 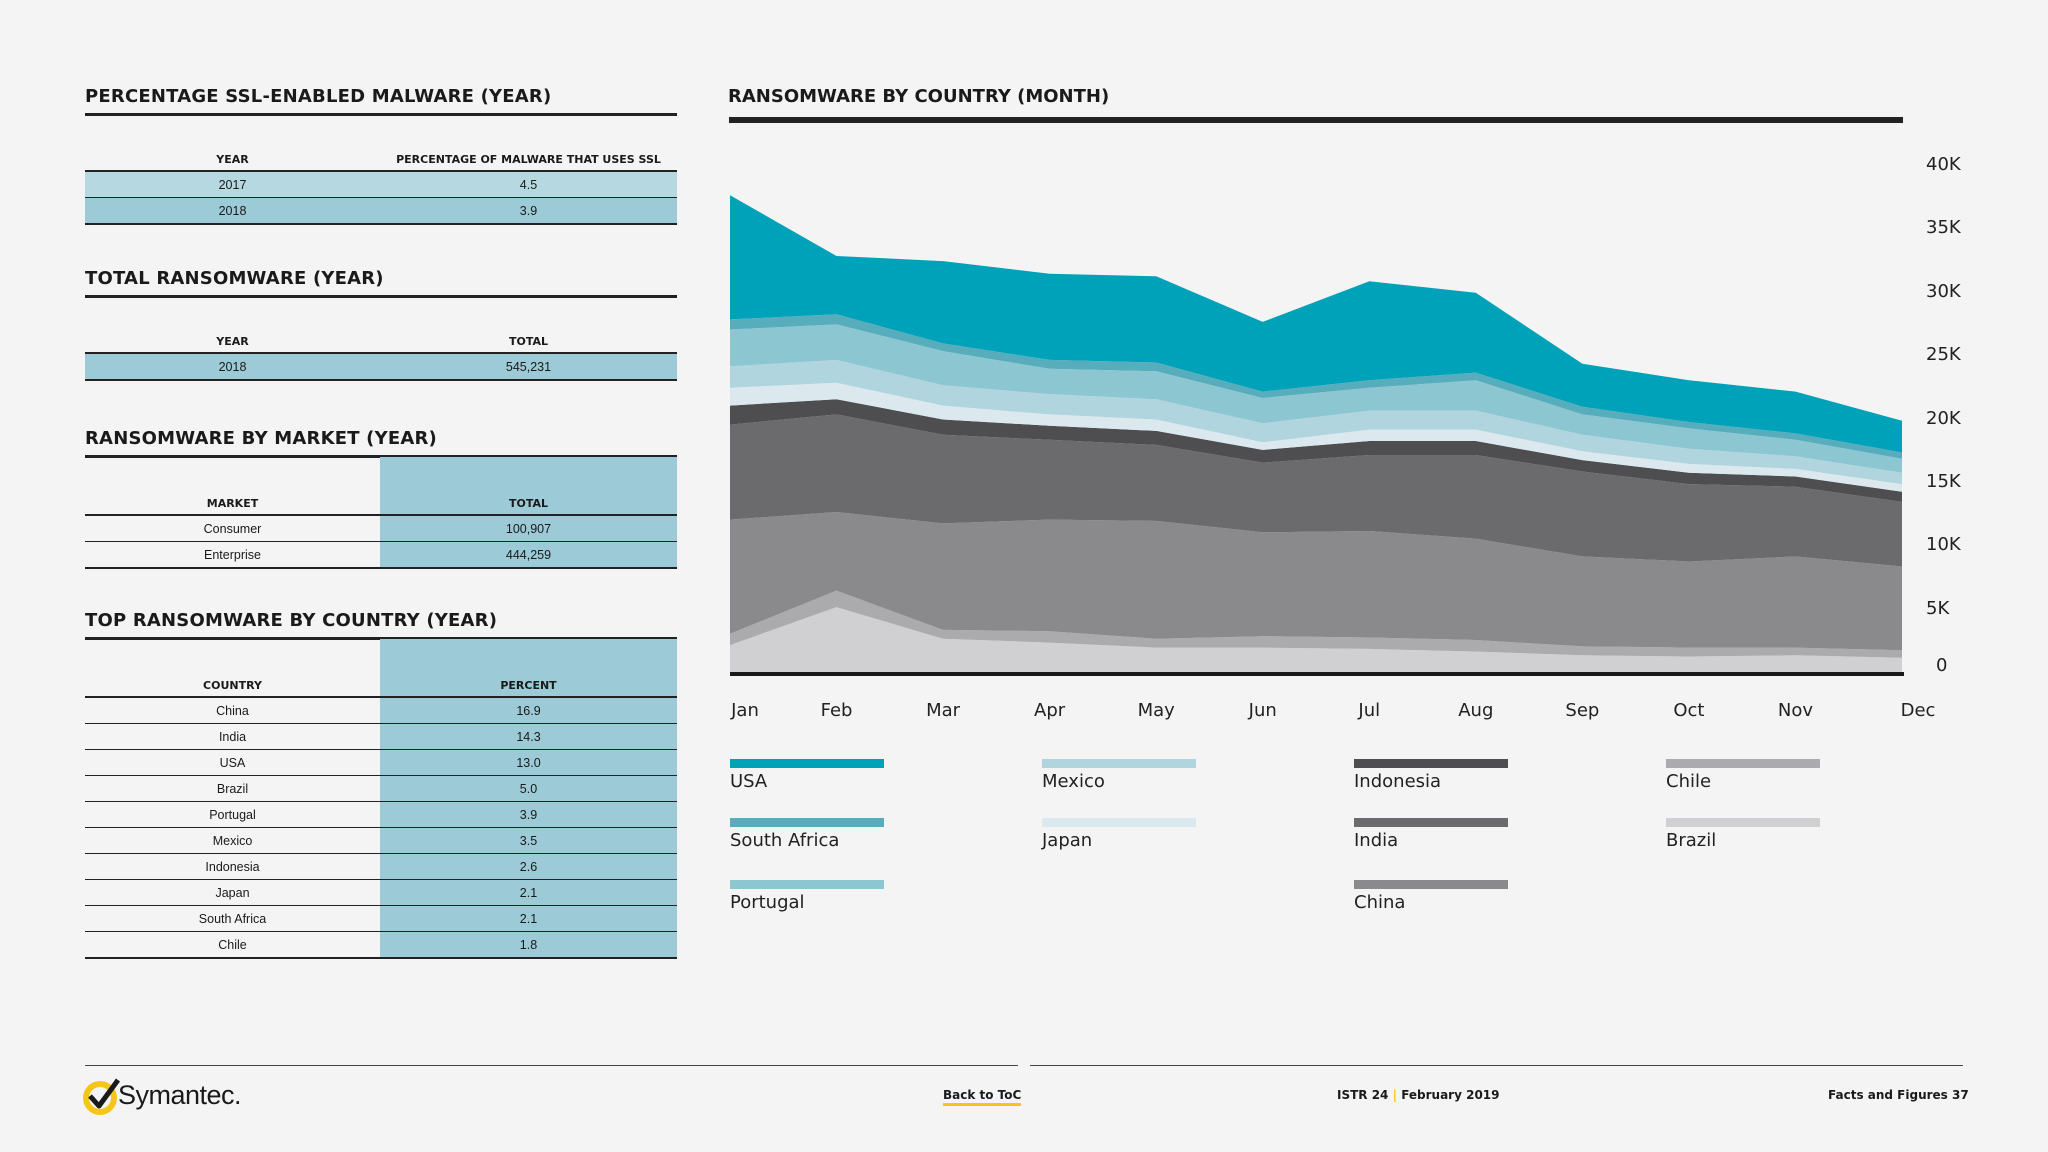 I want to click on chart-title: RANSOMWARE BY COUNTRY (MONTH), so click(x=919, y=96).